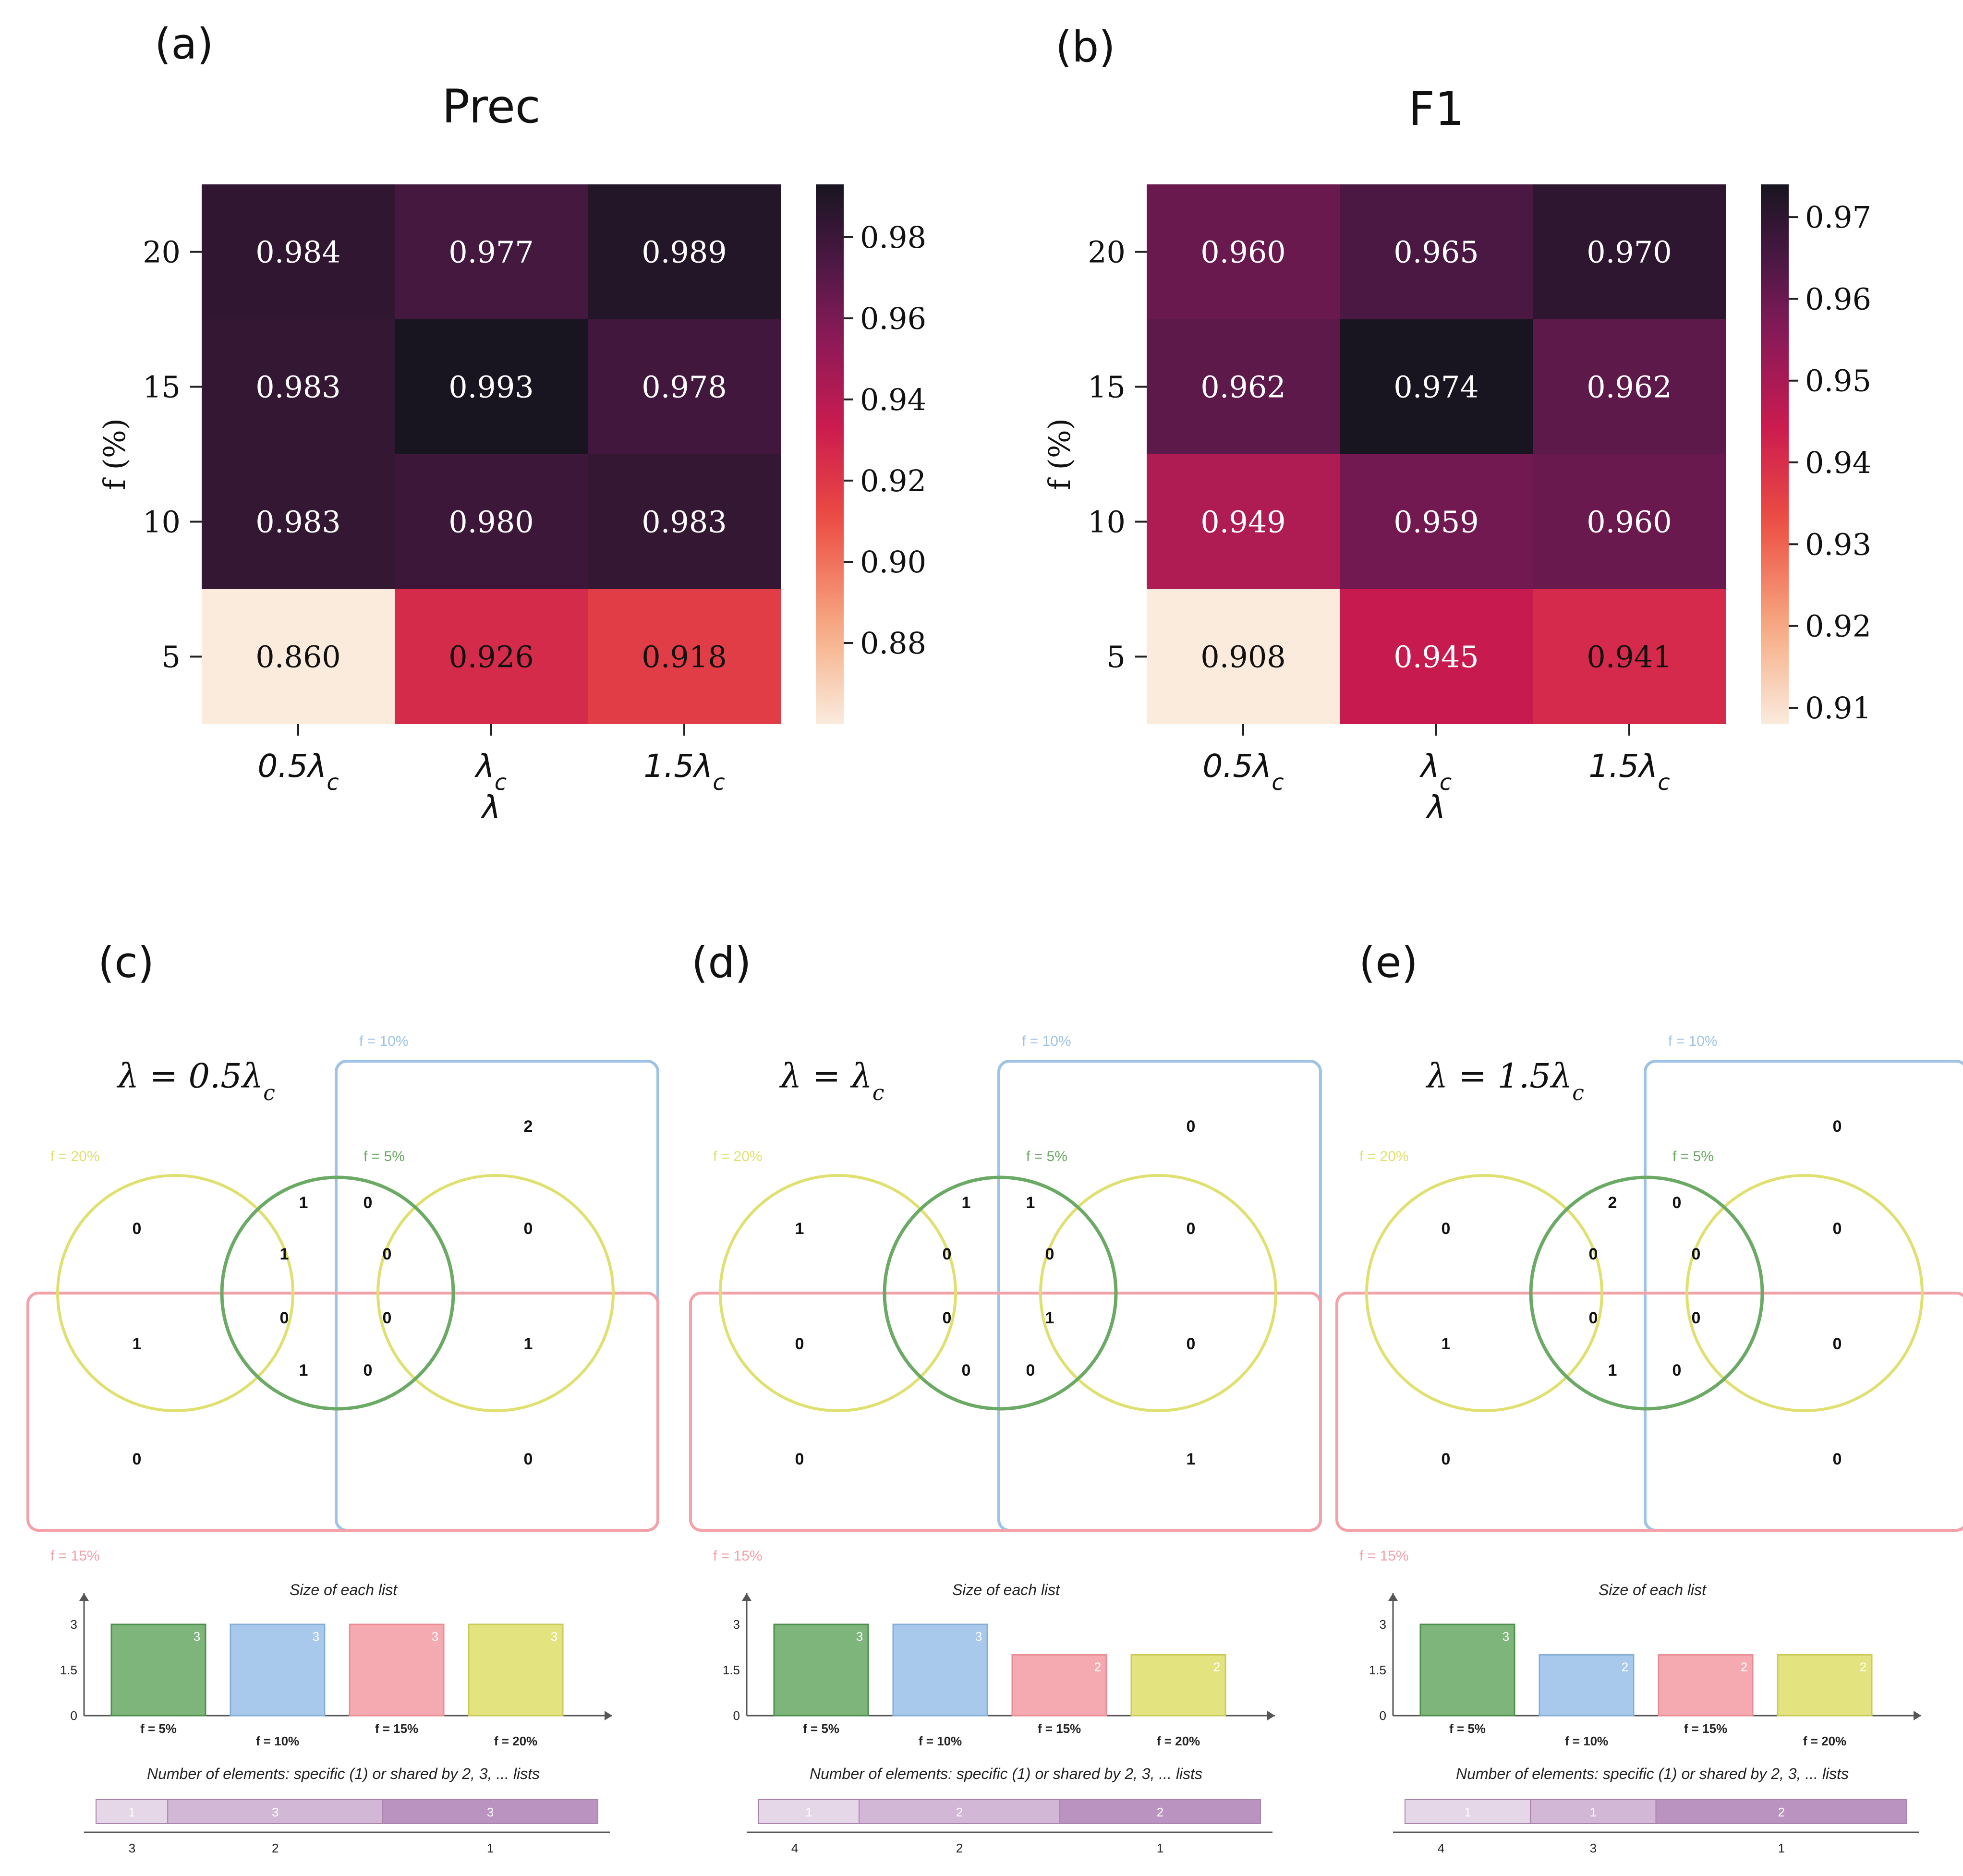 Image resolution: width=1963 pixels, height=1876 pixels. What do you see at coordinates (162, 387) in the screenshot?
I see `y-tick-label: 15` at bounding box center [162, 387].